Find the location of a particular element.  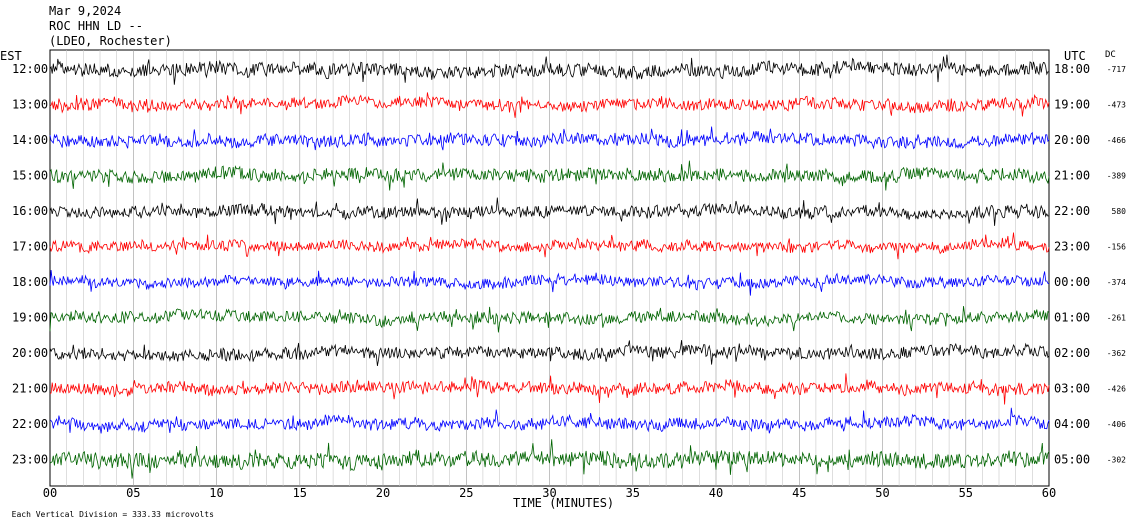

est-hour-label: 16:00 is located at coordinates (30, 211).